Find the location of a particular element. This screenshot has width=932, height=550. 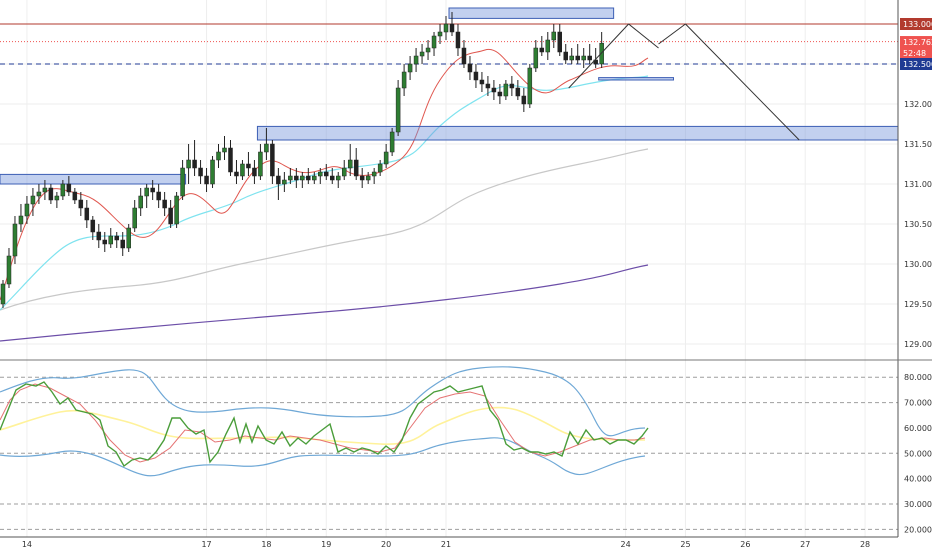

oscillator-main-line is located at coordinates (324, 424).